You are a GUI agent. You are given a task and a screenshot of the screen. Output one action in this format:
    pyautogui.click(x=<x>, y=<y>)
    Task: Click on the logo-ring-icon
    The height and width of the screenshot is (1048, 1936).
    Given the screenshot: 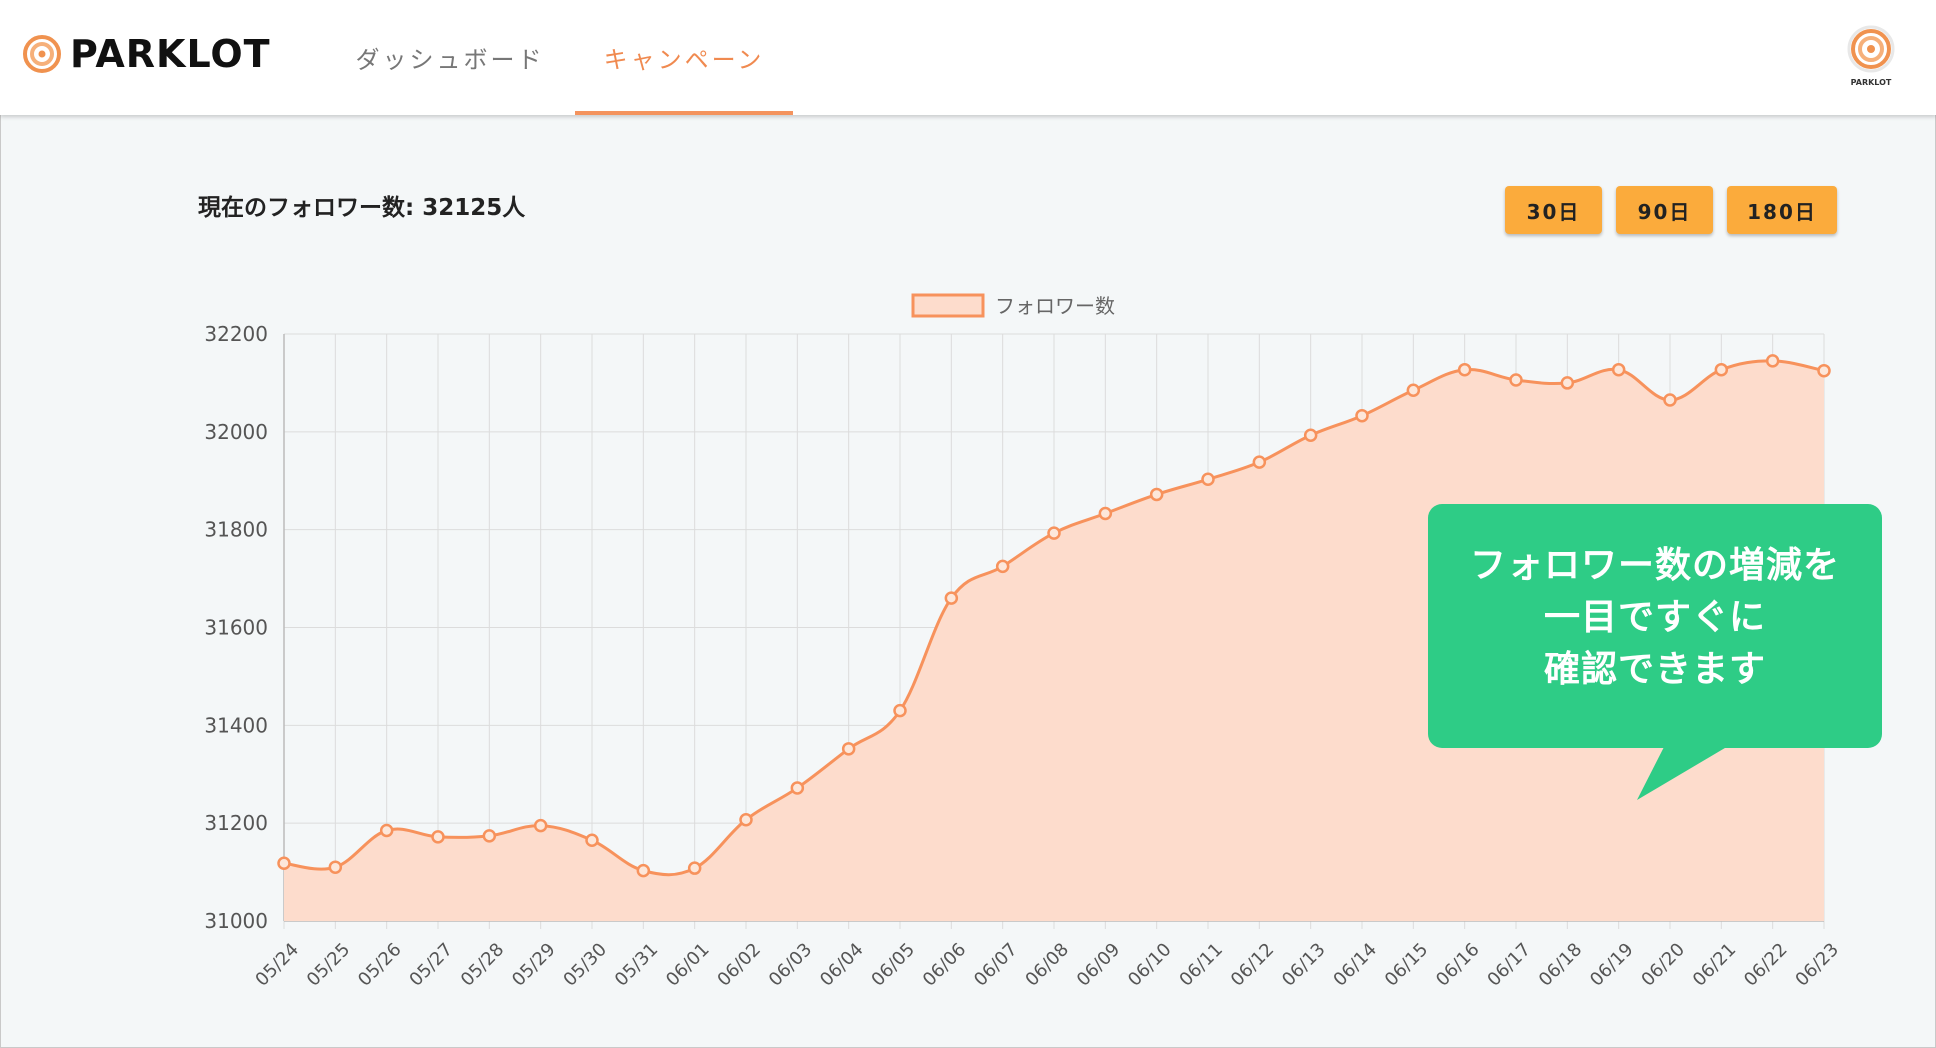 What is the action you would take?
    pyautogui.click(x=42, y=54)
    